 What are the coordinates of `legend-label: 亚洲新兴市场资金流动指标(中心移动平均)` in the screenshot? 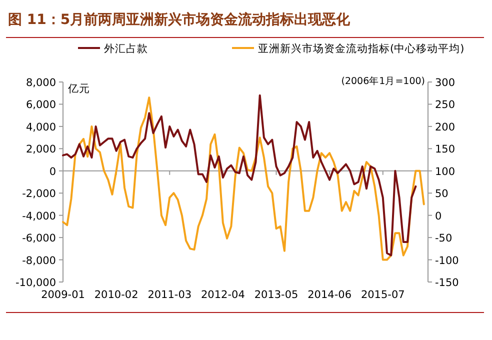 It's located at (361, 48).